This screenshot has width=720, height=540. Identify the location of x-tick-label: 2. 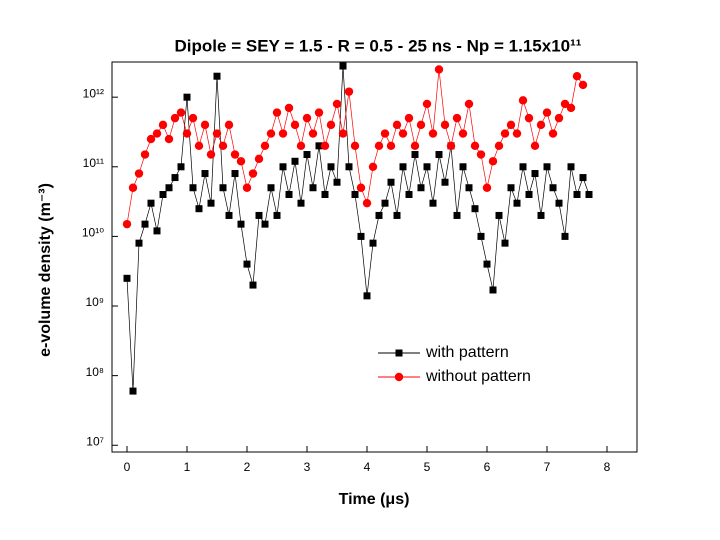
(247, 467).